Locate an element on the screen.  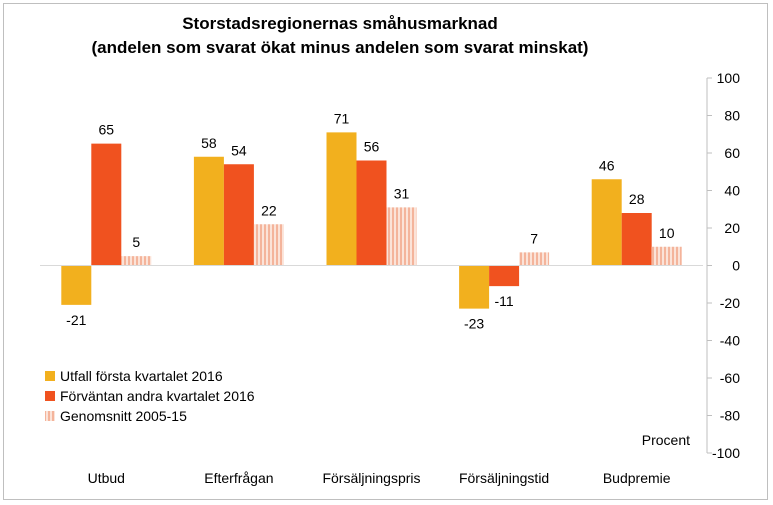
y-tick-label: 100 is located at coordinates (729, 78).